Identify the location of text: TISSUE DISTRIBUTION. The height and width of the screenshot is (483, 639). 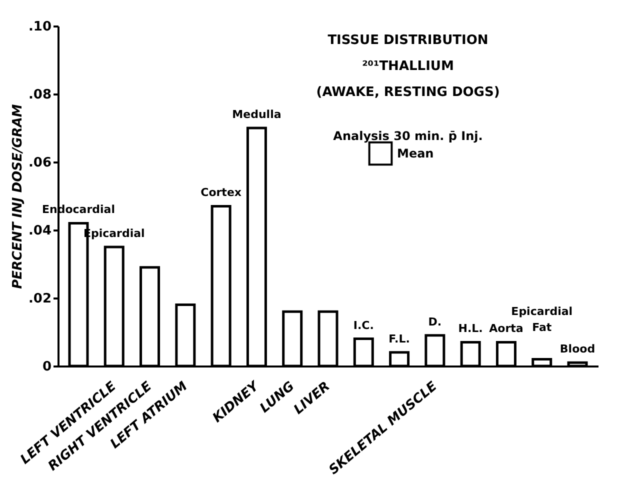
(408, 40).